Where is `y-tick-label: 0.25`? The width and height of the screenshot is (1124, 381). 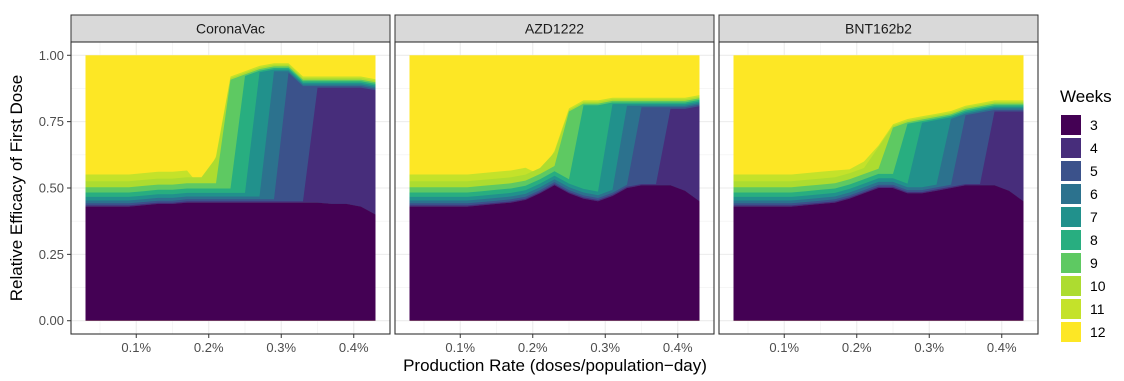 y-tick-label: 0.25 is located at coordinates (51, 254).